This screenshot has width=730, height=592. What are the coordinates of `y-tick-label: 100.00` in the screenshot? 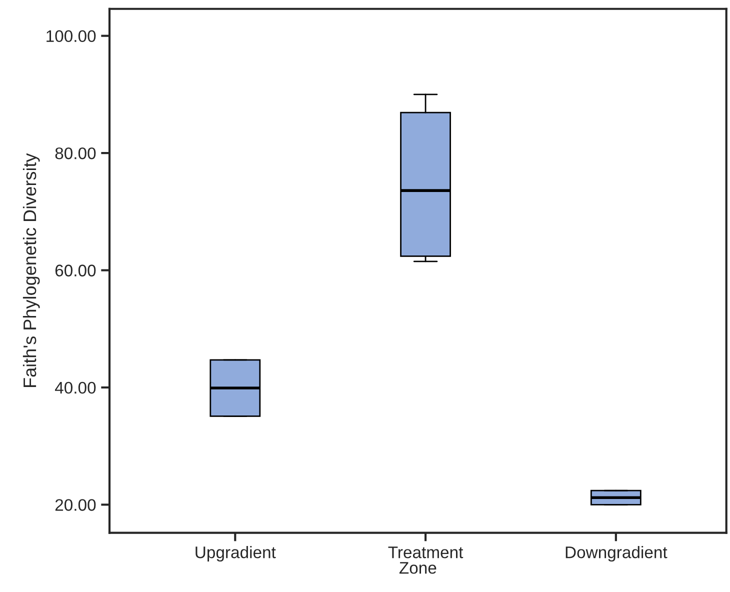 It's located at (71, 36).